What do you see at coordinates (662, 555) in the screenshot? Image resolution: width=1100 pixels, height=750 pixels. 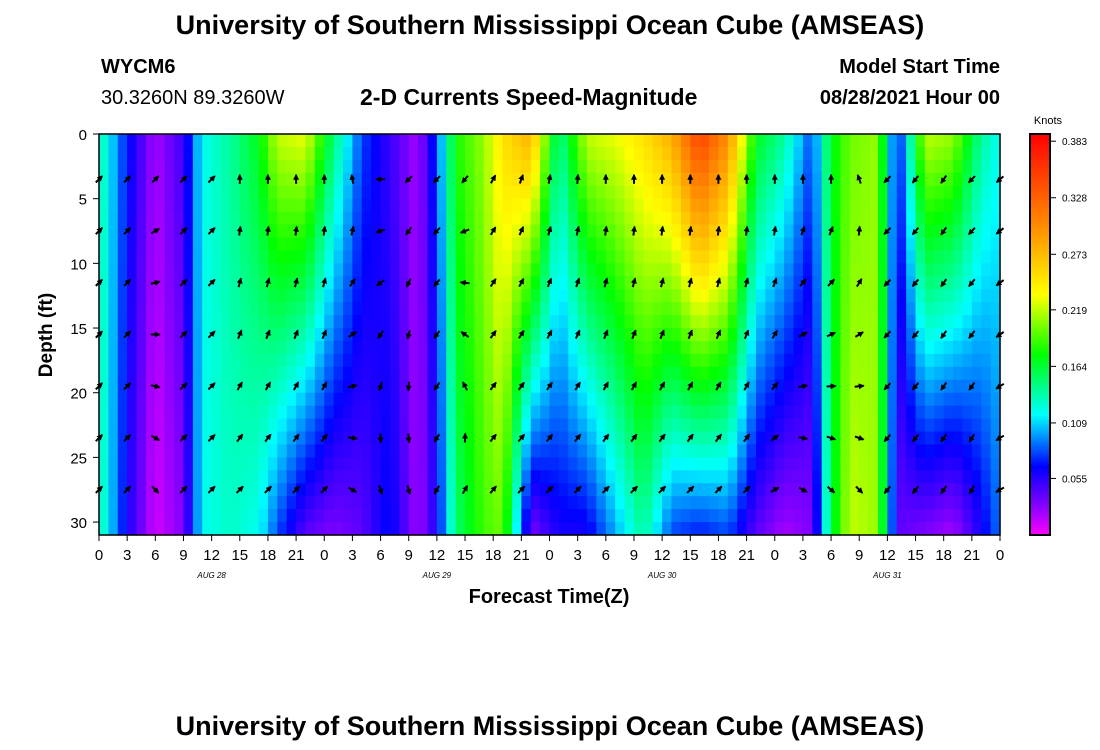 I see `x-tick-label: 12` at bounding box center [662, 555].